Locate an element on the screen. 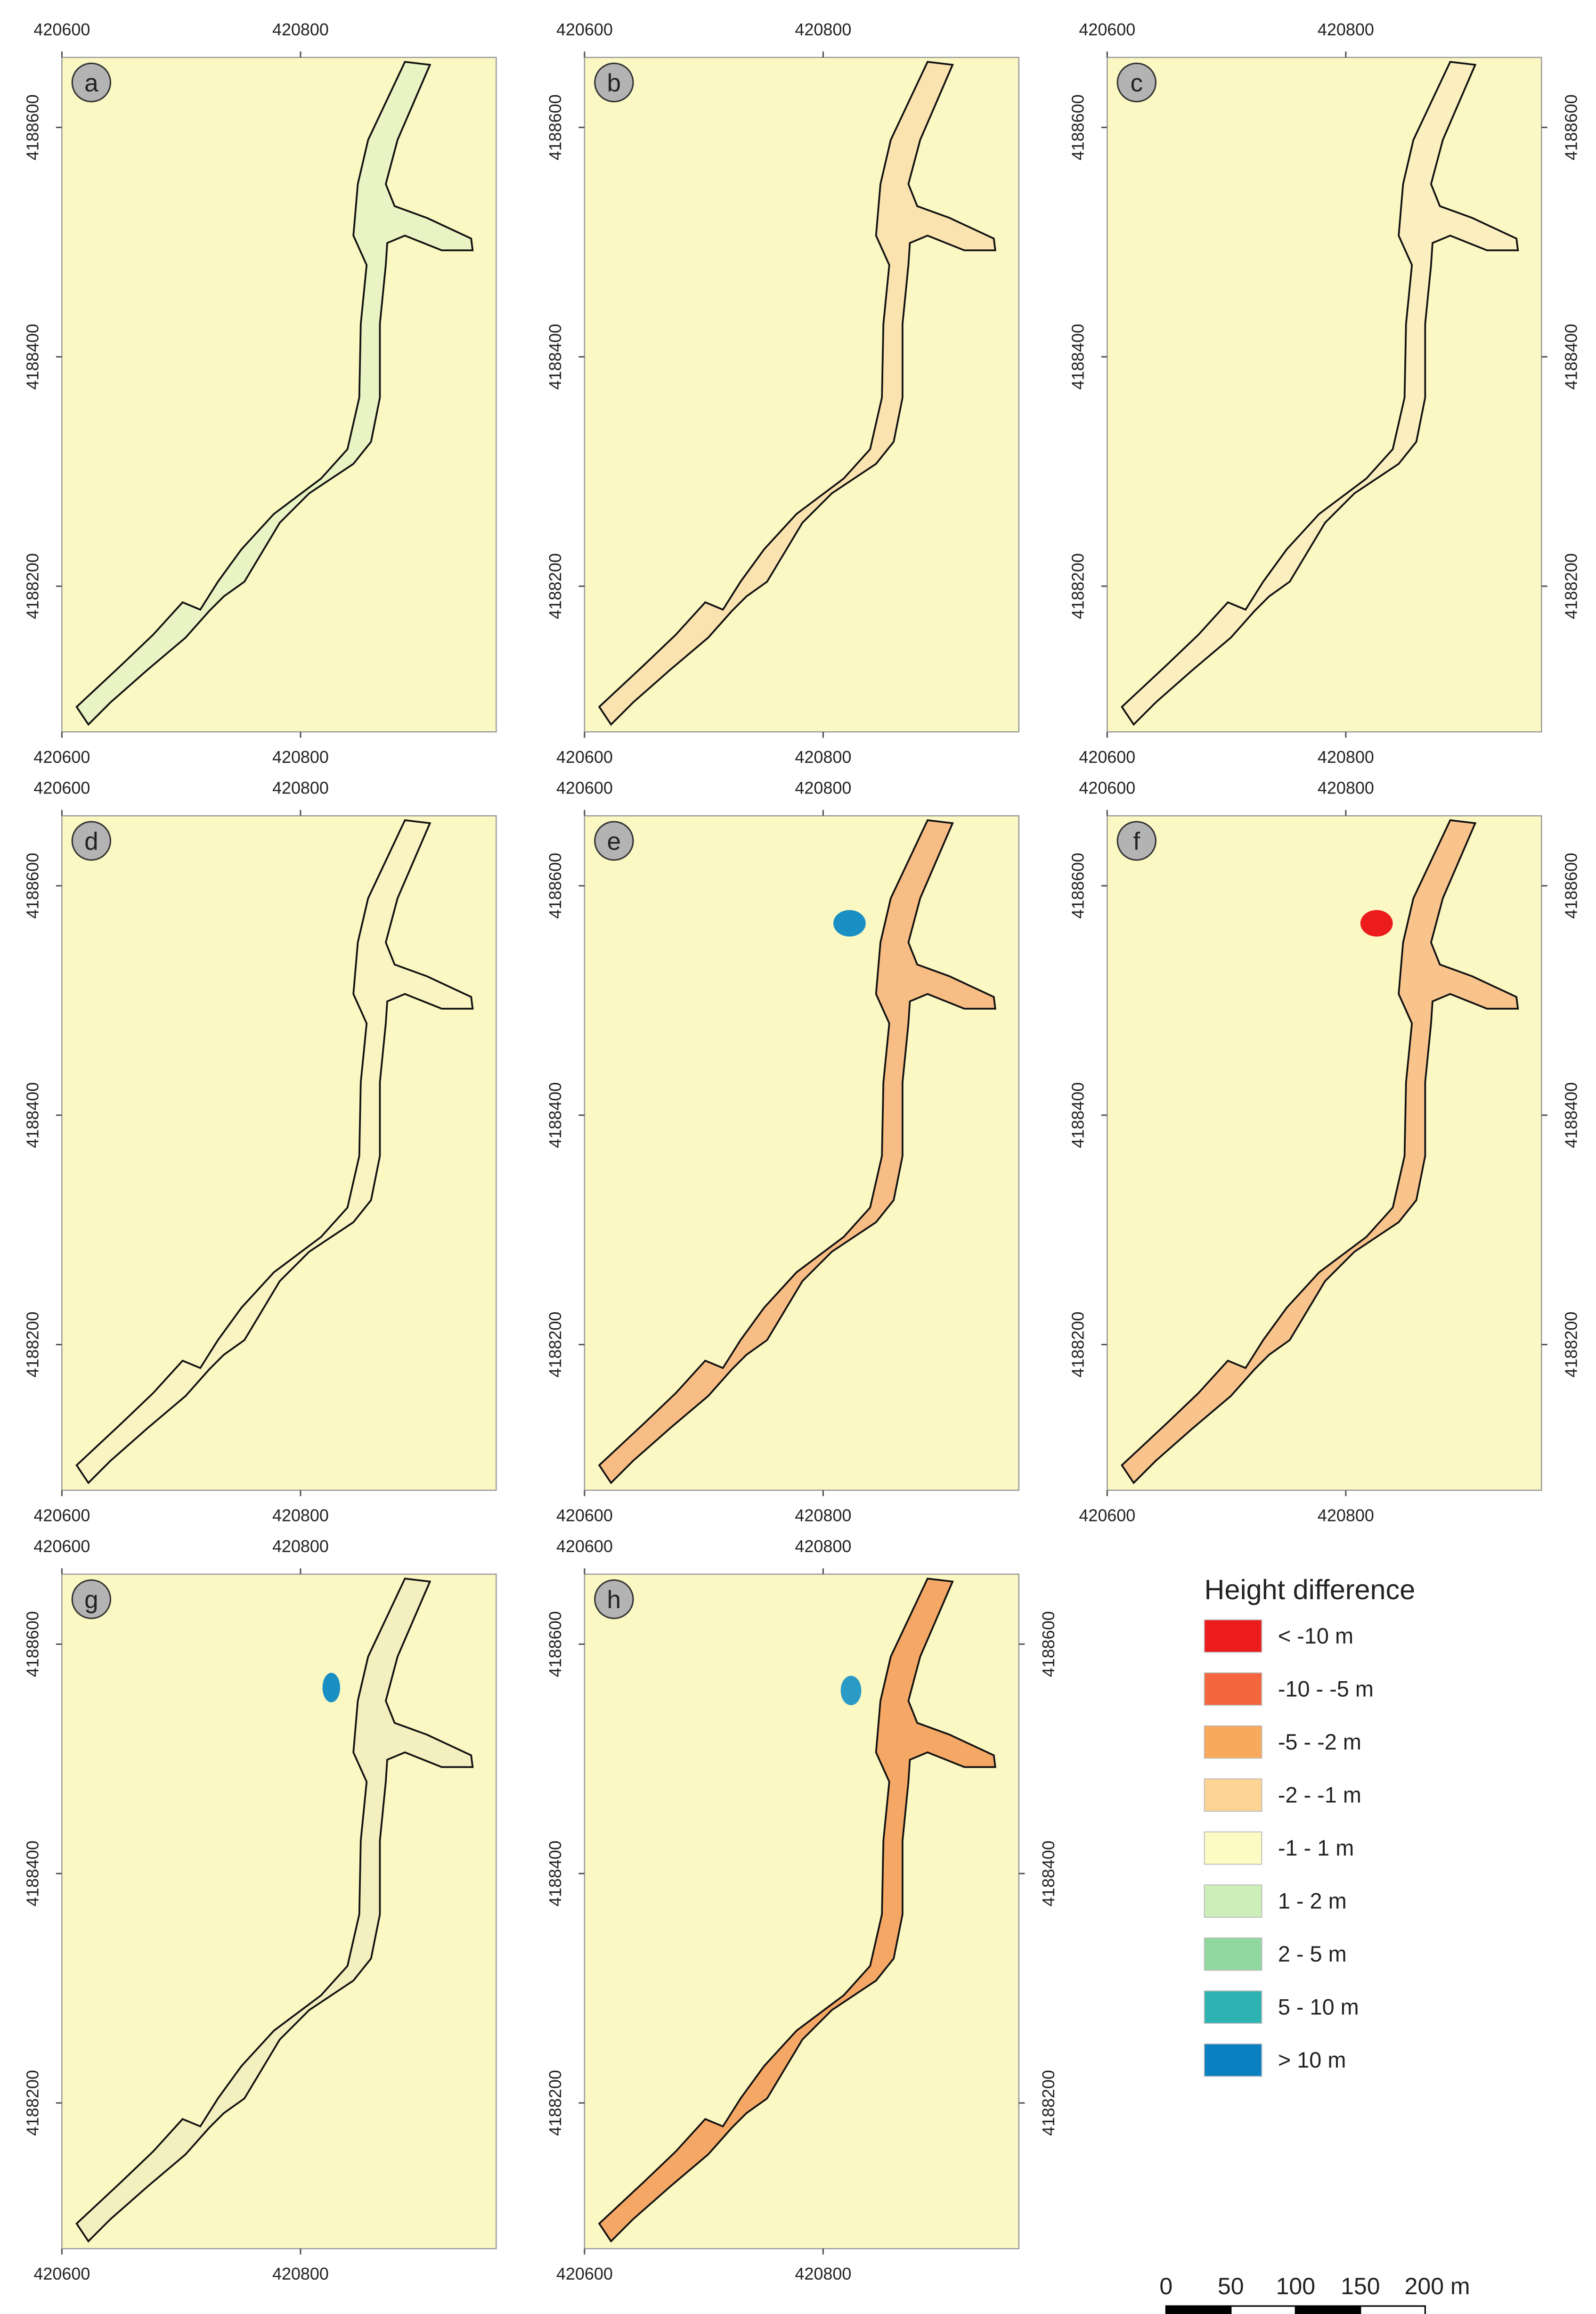 This screenshot has width=1596, height=2314. panel-label: e is located at coordinates (614, 841).